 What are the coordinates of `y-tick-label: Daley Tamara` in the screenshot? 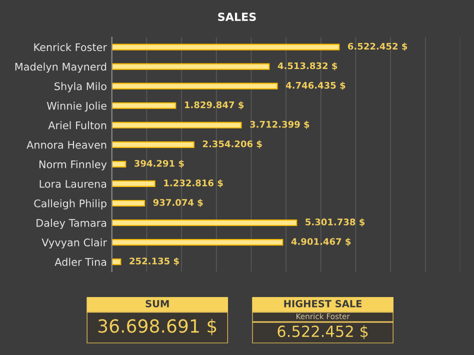 It's located at (71, 223).